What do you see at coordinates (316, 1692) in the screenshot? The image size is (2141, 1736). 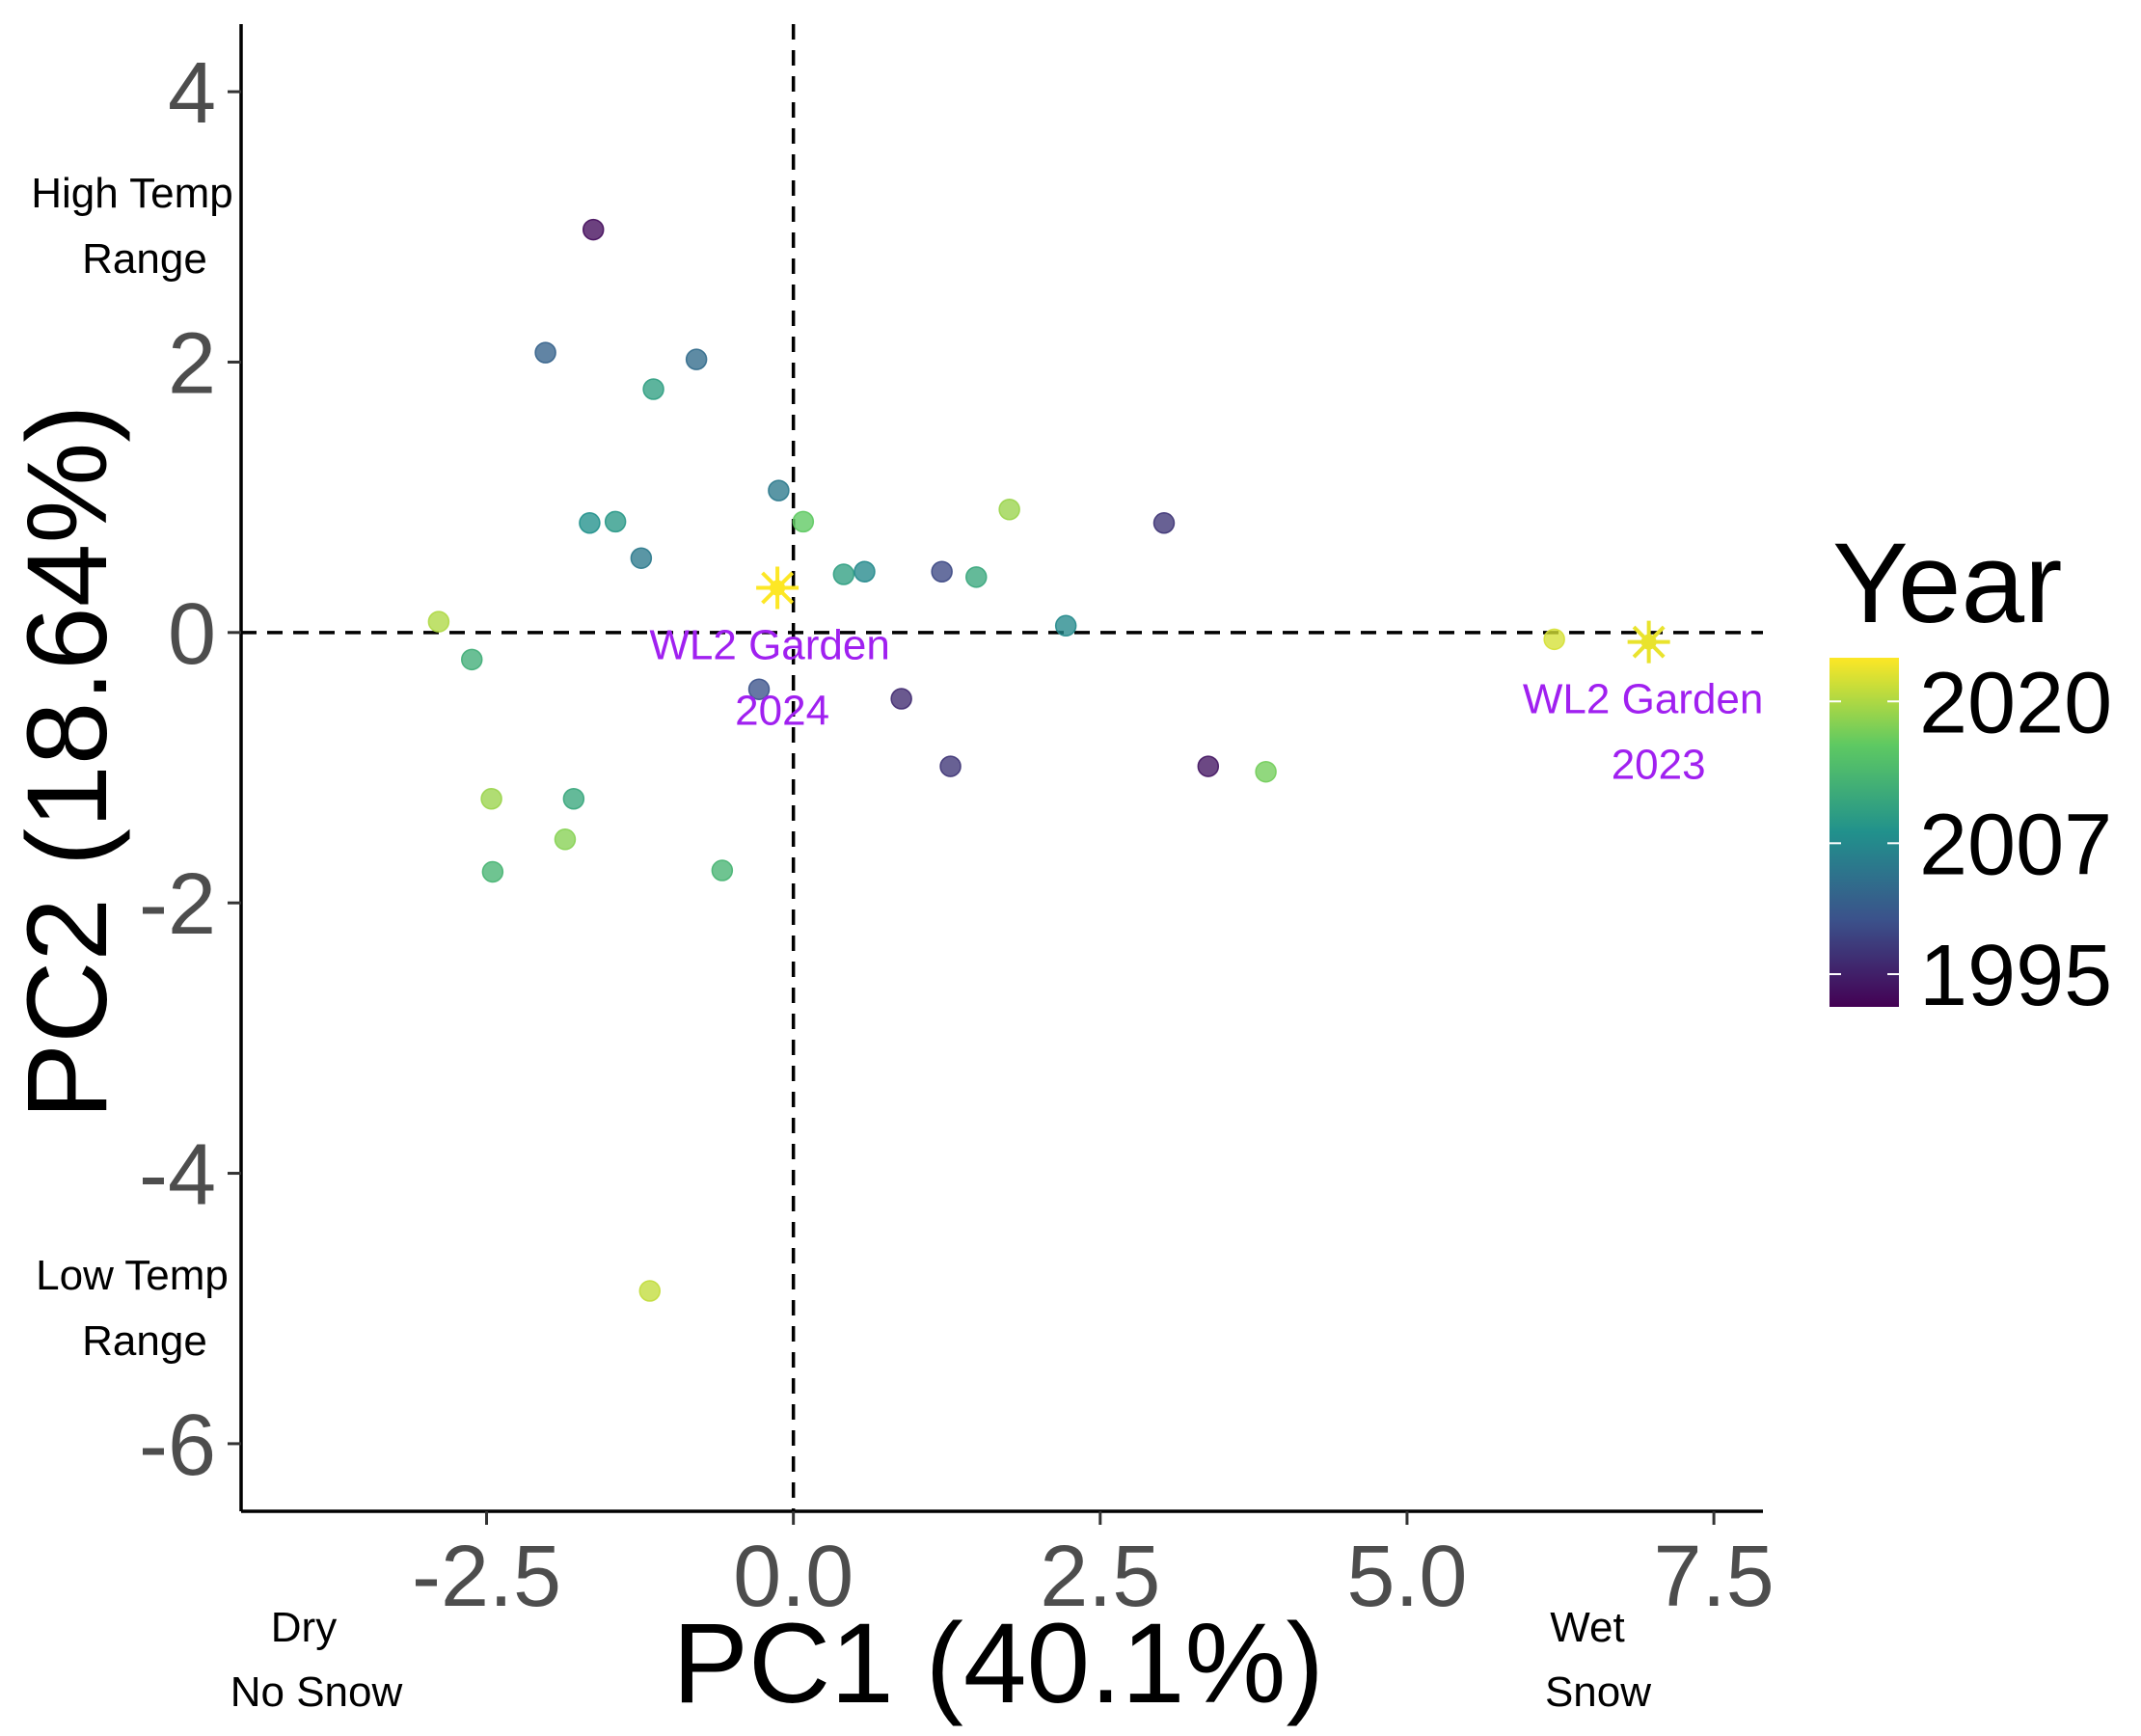 I see `annotation-no-snow: No Snow` at bounding box center [316, 1692].